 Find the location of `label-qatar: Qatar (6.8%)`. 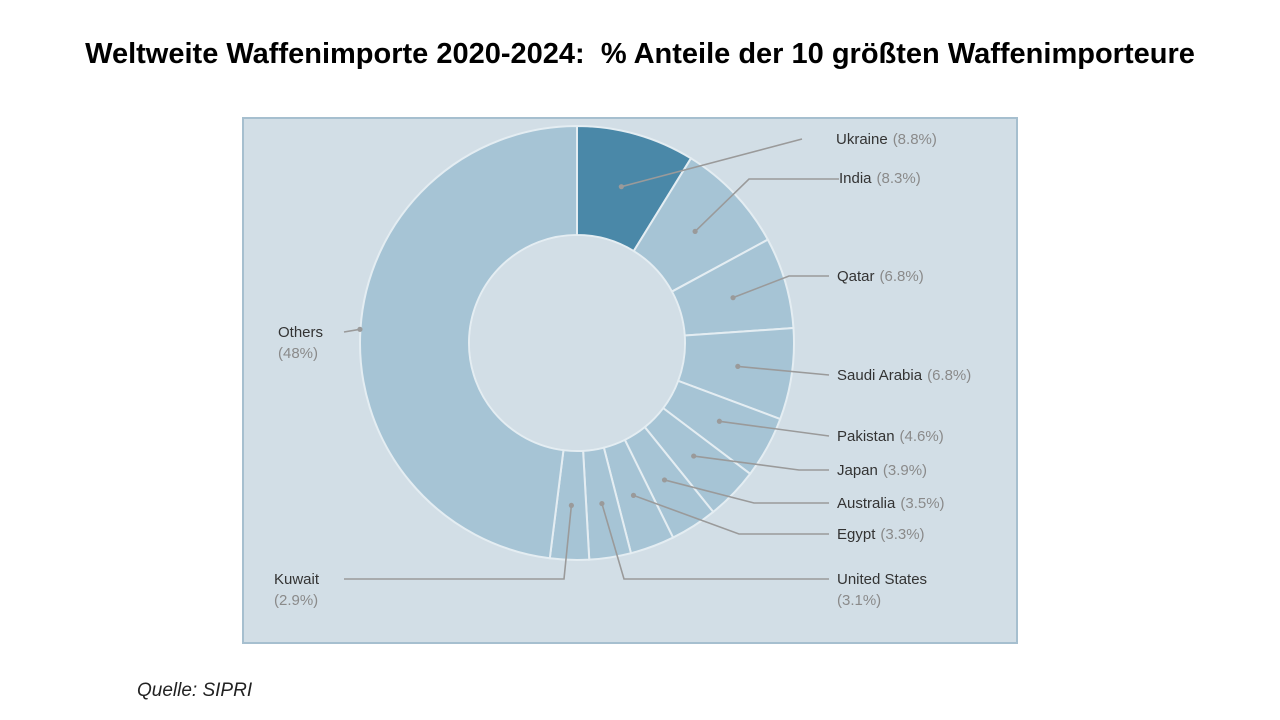

label-qatar: Qatar (6.8%) is located at coordinates (880, 276).